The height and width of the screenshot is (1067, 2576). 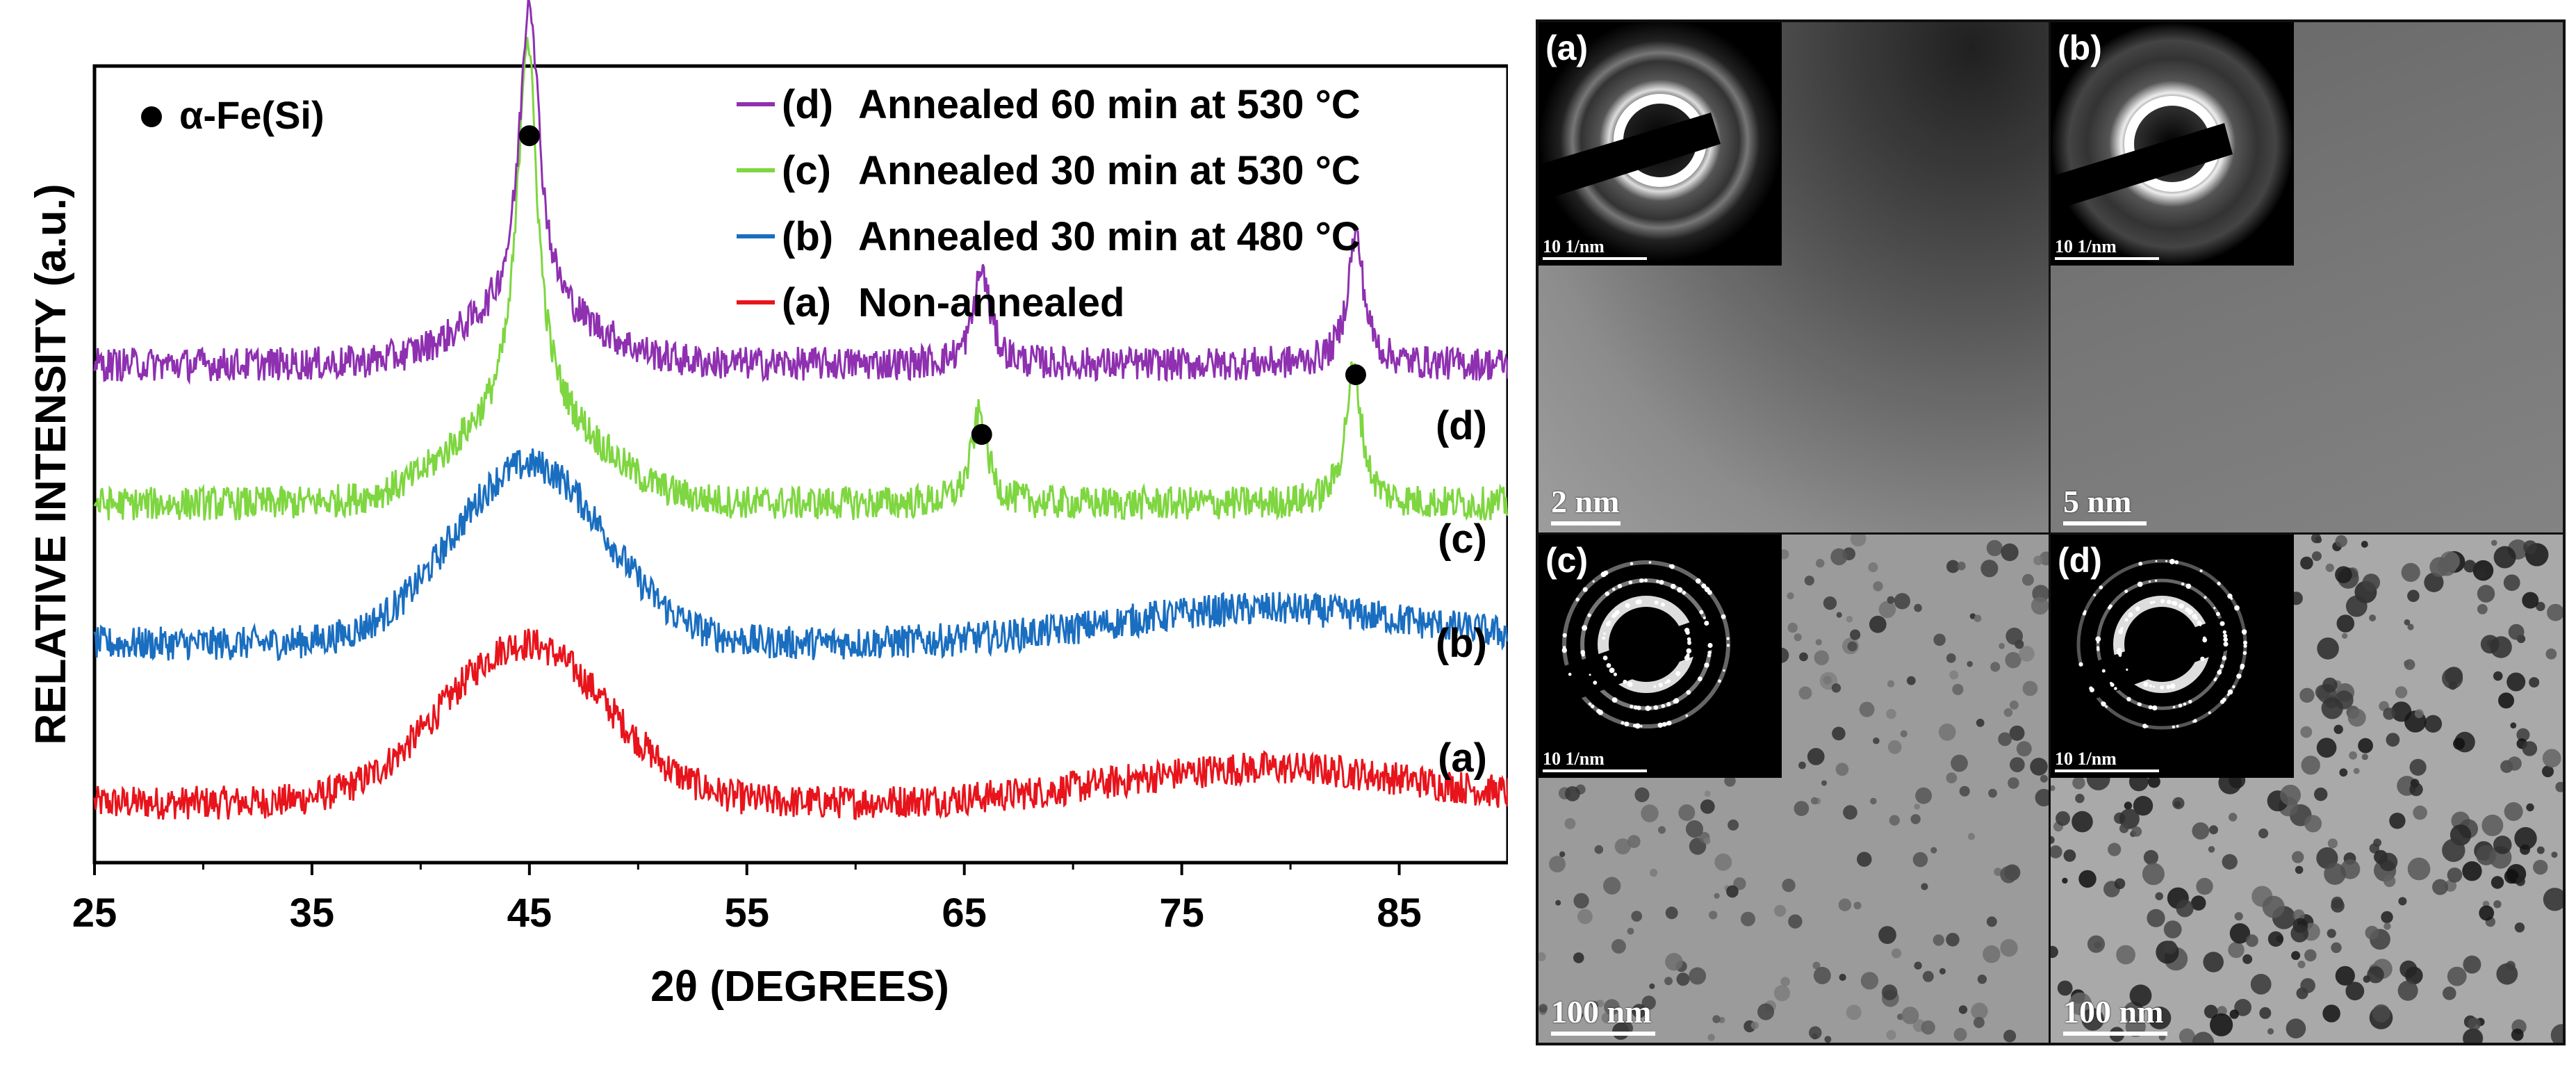 I want to click on inset-scale-text-d: 10 1/nm, so click(x=2086, y=759).